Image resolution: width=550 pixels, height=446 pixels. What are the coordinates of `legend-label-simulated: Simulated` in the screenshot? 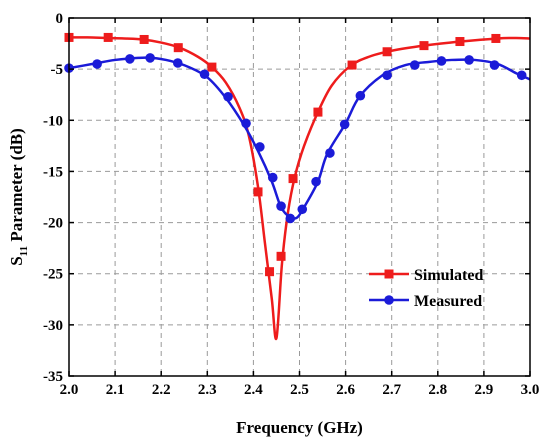 It's located at (448, 275).